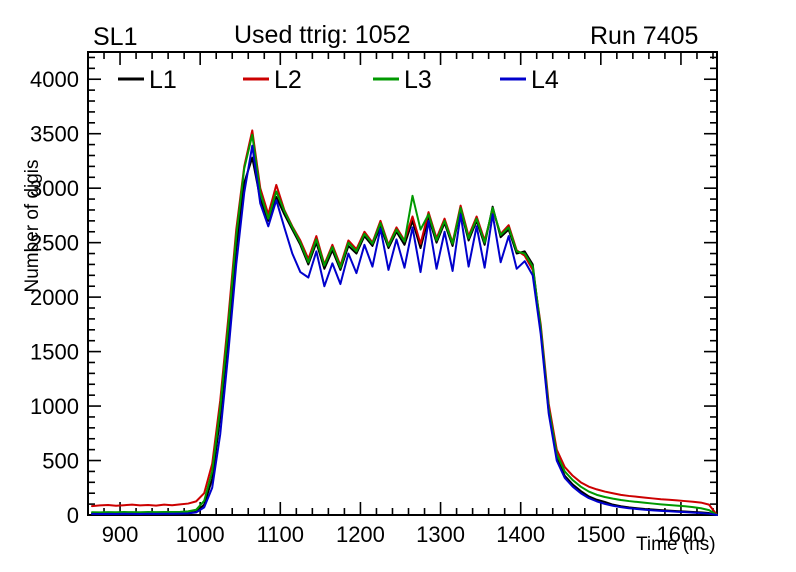 This screenshot has width=796, height=572. What do you see at coordinates (54, 79) in the screenshot?
I see `svg-text: 4000` at bounding box center [54, 79].